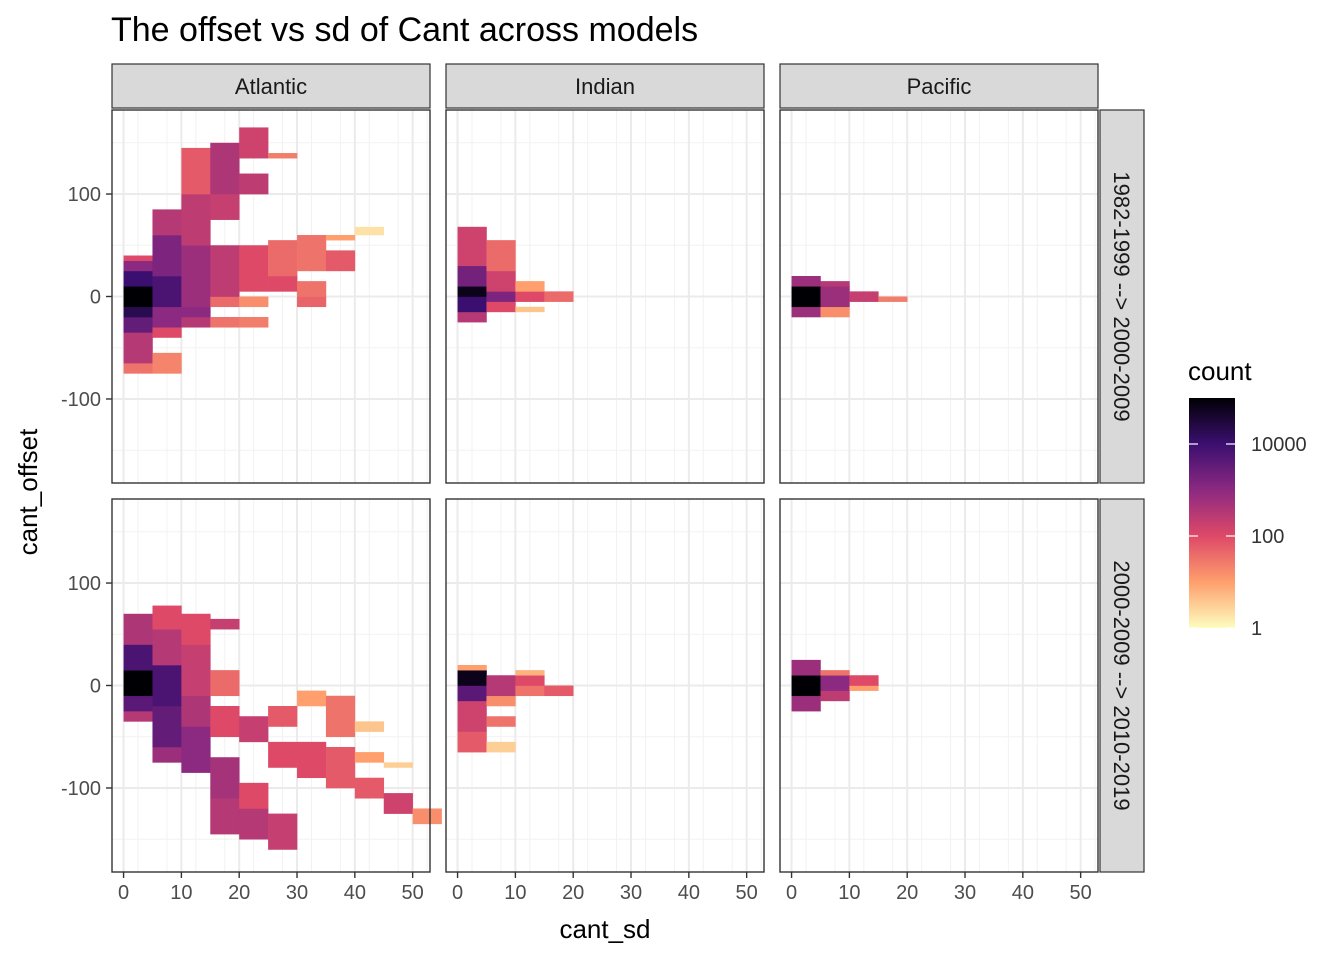 The height and width of the screenshot is (960, 1344). I want to click on panel-pacific-row1, so click(939, 296).